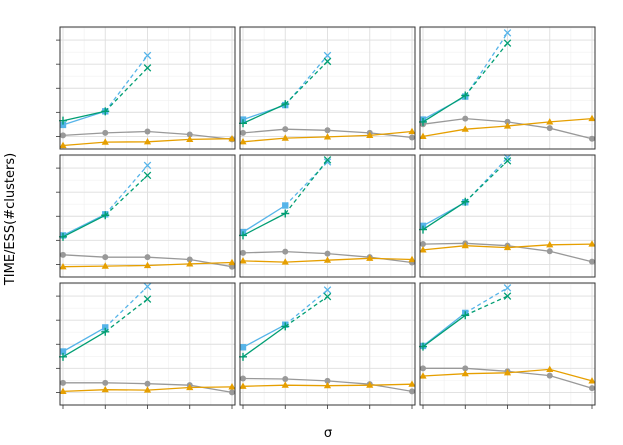 This screenshot has width=623, height=445. I want to click on panel-r1-c1, so click(327, 216).